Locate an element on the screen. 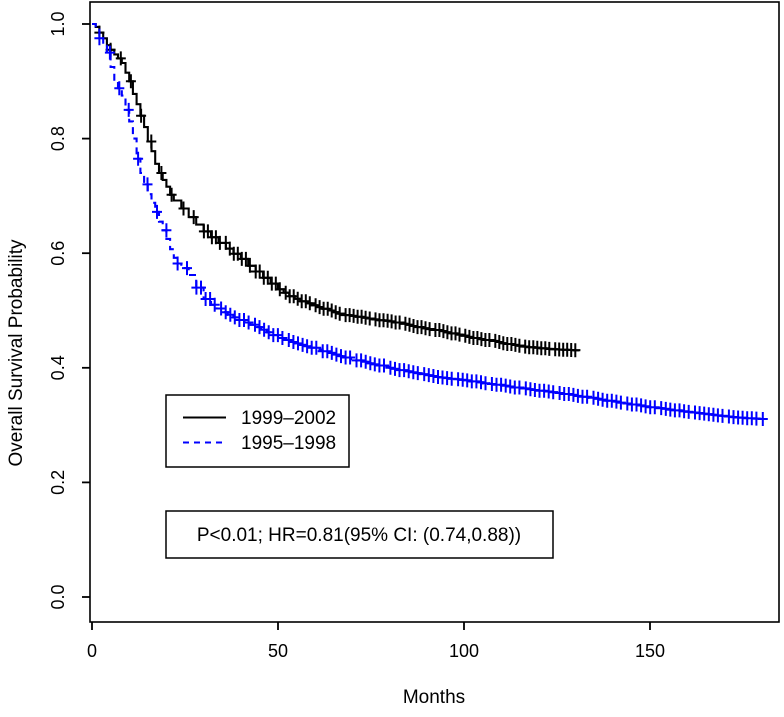 The height and width of the screenshot is (717, 784). legend-label-1999-2002: 1999–2002 is located at coordinates (288, 418).